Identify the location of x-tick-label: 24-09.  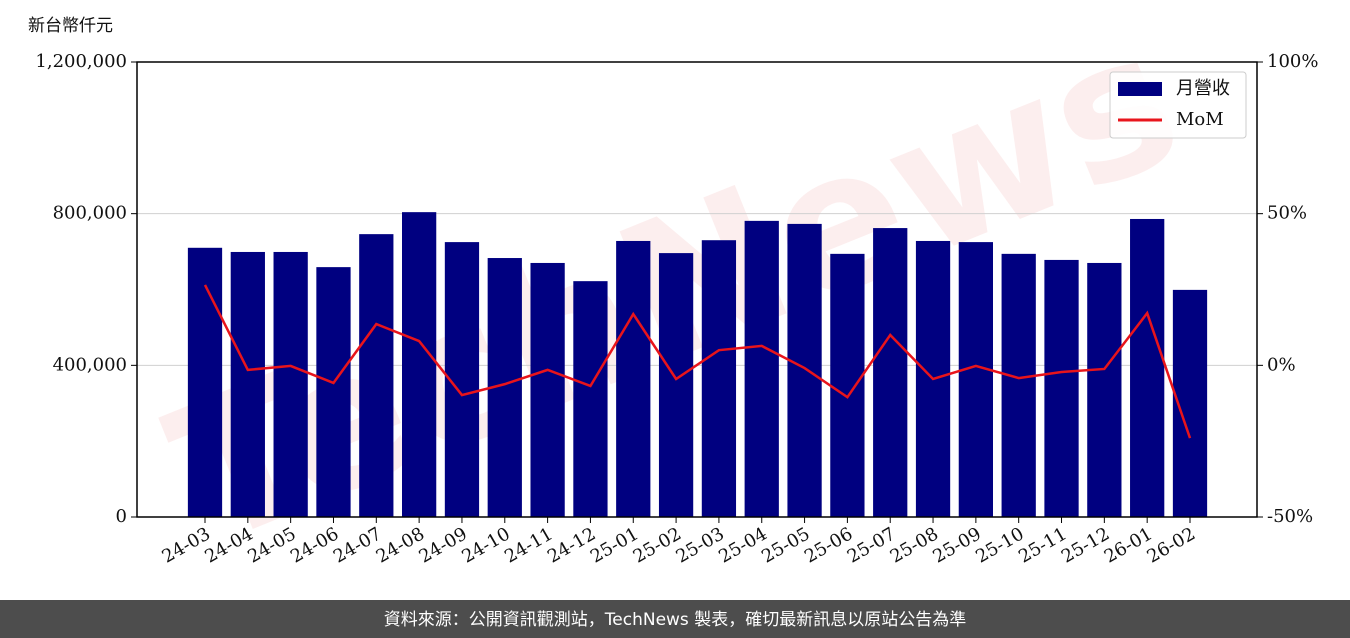
(443, 545).